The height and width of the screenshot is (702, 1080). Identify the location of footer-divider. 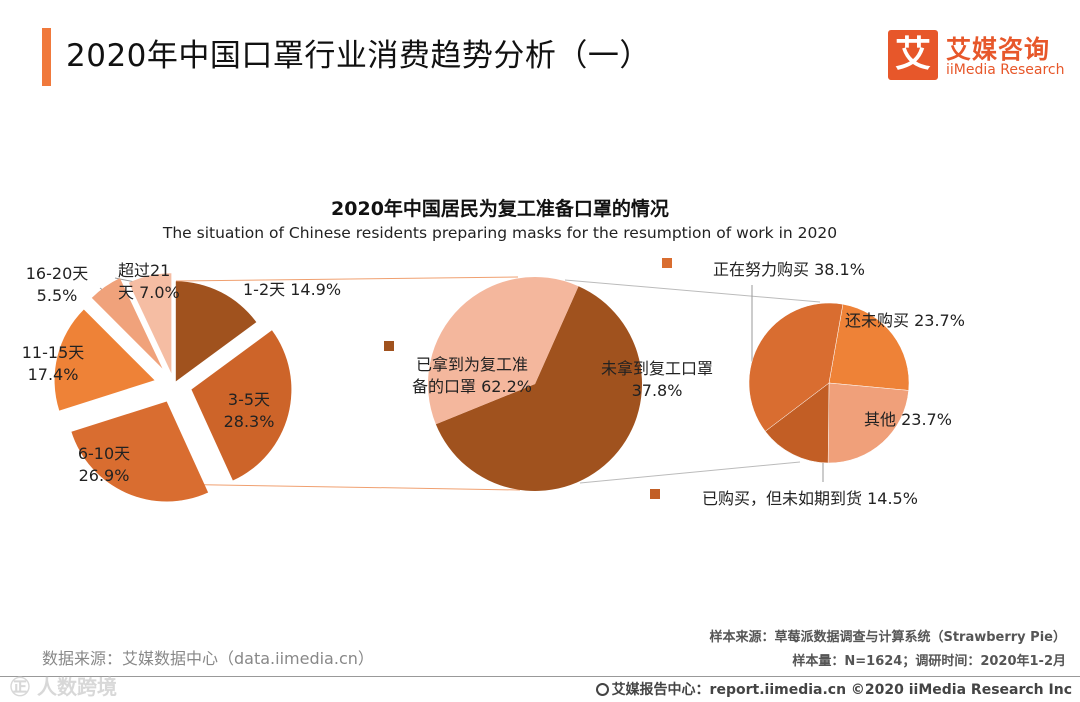
(540, 676).